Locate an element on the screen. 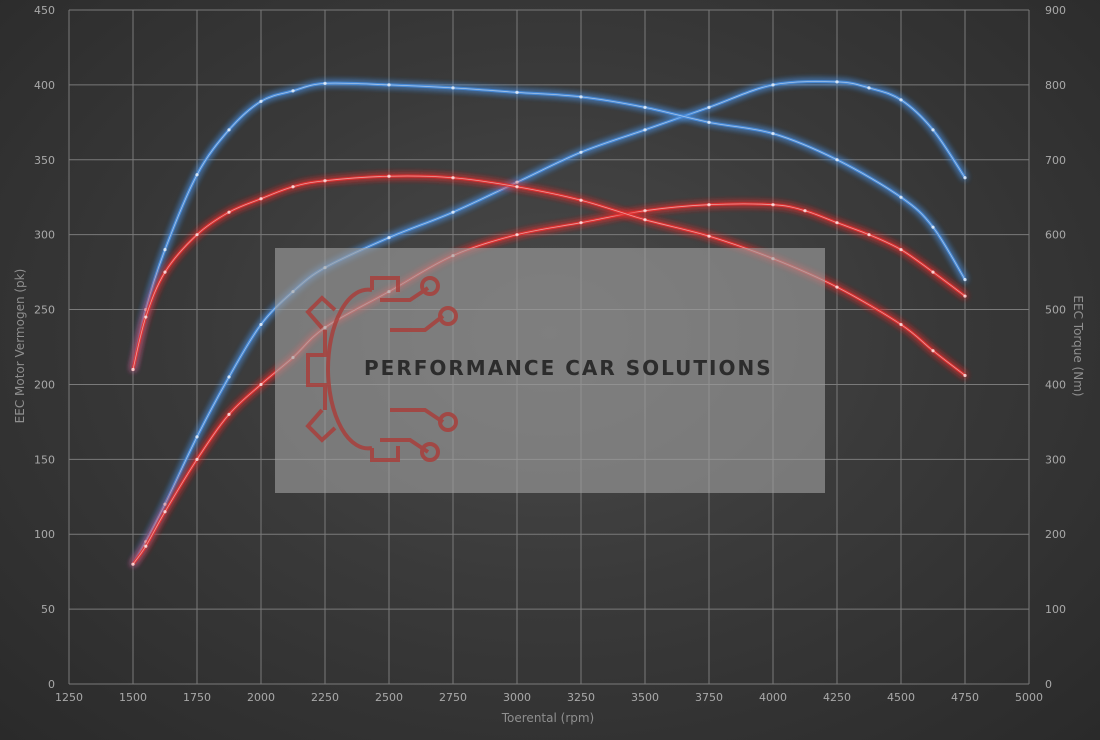 This screenshot has width=1100, height=740. y-right-tick-label: 400 is located at coordinates (1055, 384).